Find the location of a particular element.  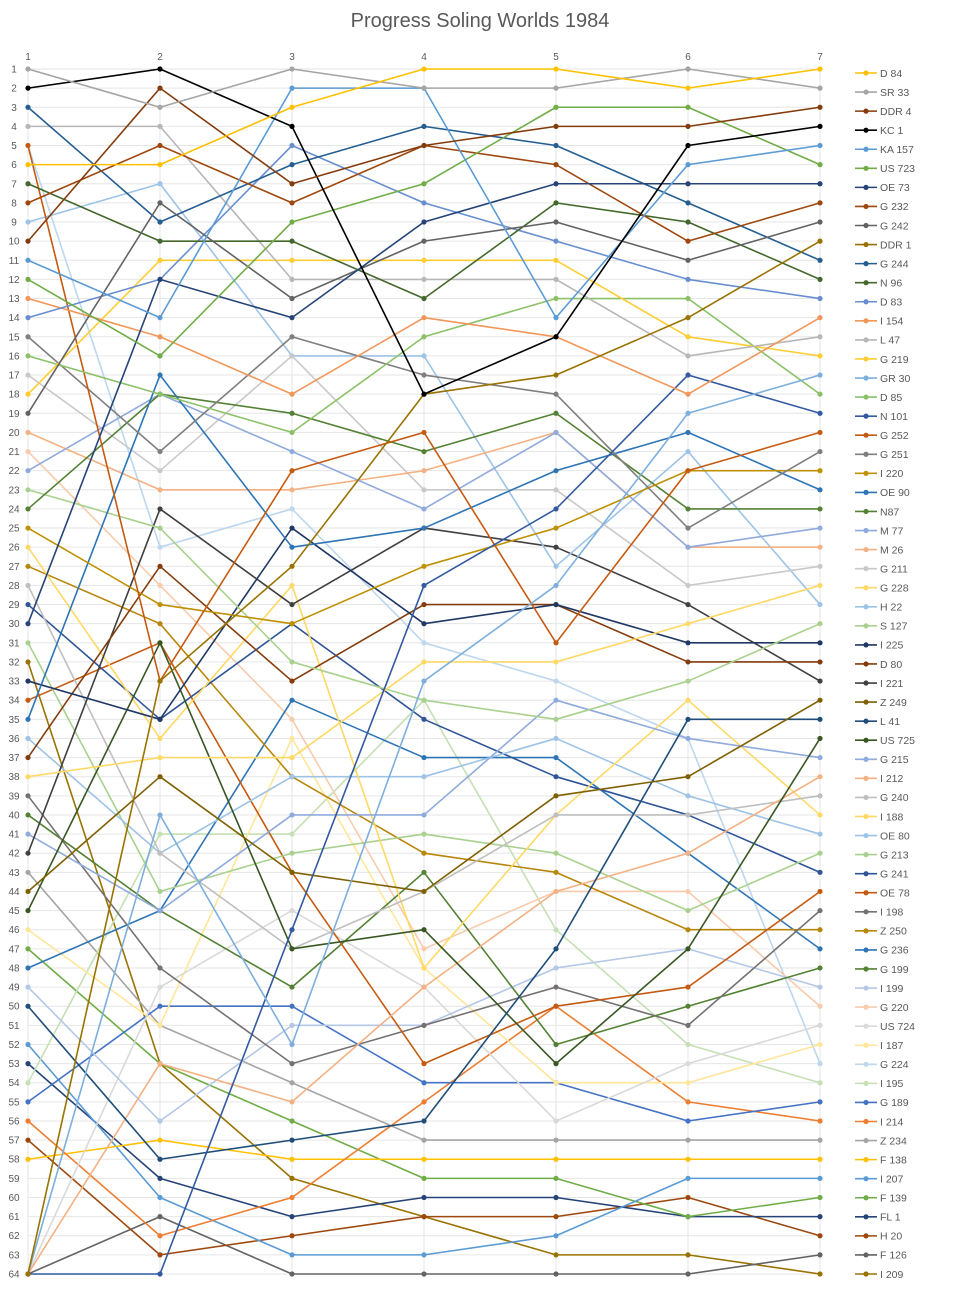

y-tick-label: 48 is located at coordinates (14, 968).